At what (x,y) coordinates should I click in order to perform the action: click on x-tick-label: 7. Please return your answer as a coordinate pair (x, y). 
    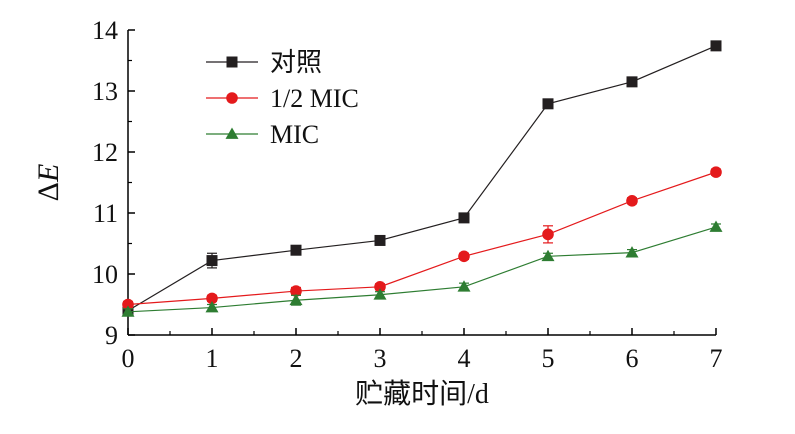
    Looking at the image, I should click on (716, 358).